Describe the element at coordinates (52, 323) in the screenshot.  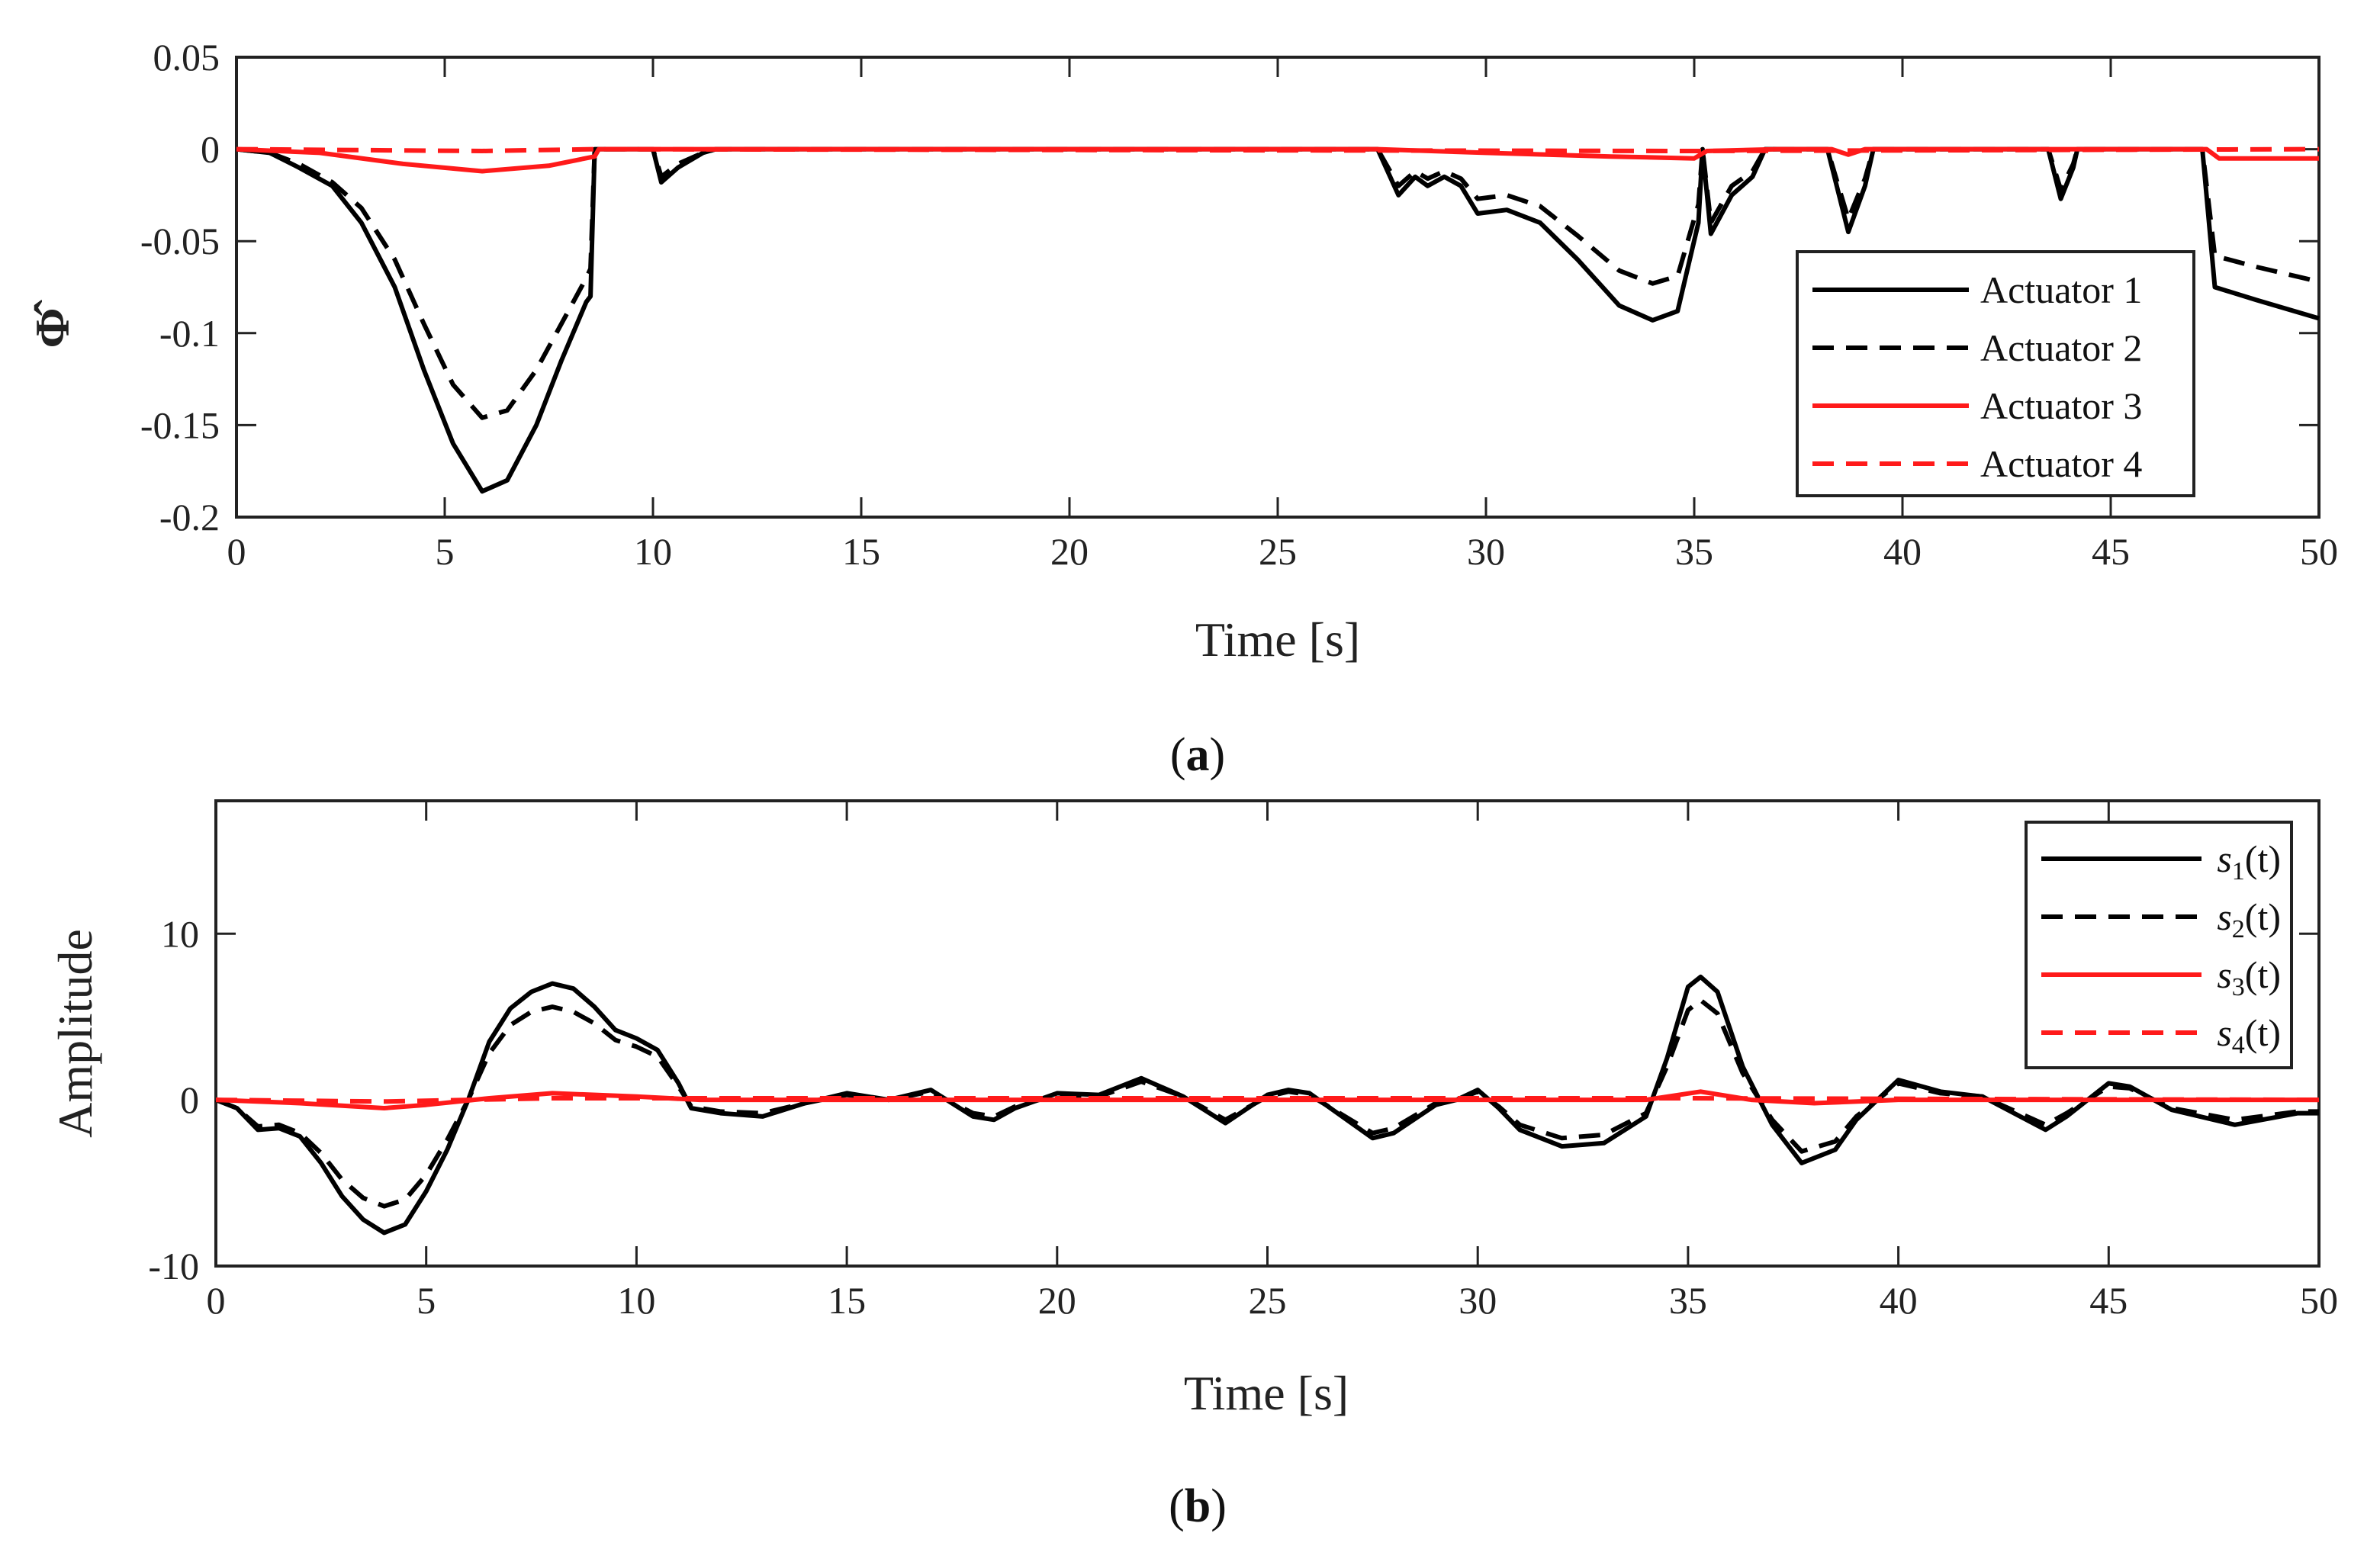
I see `y-axis-label-a: Φ̂` at that location.